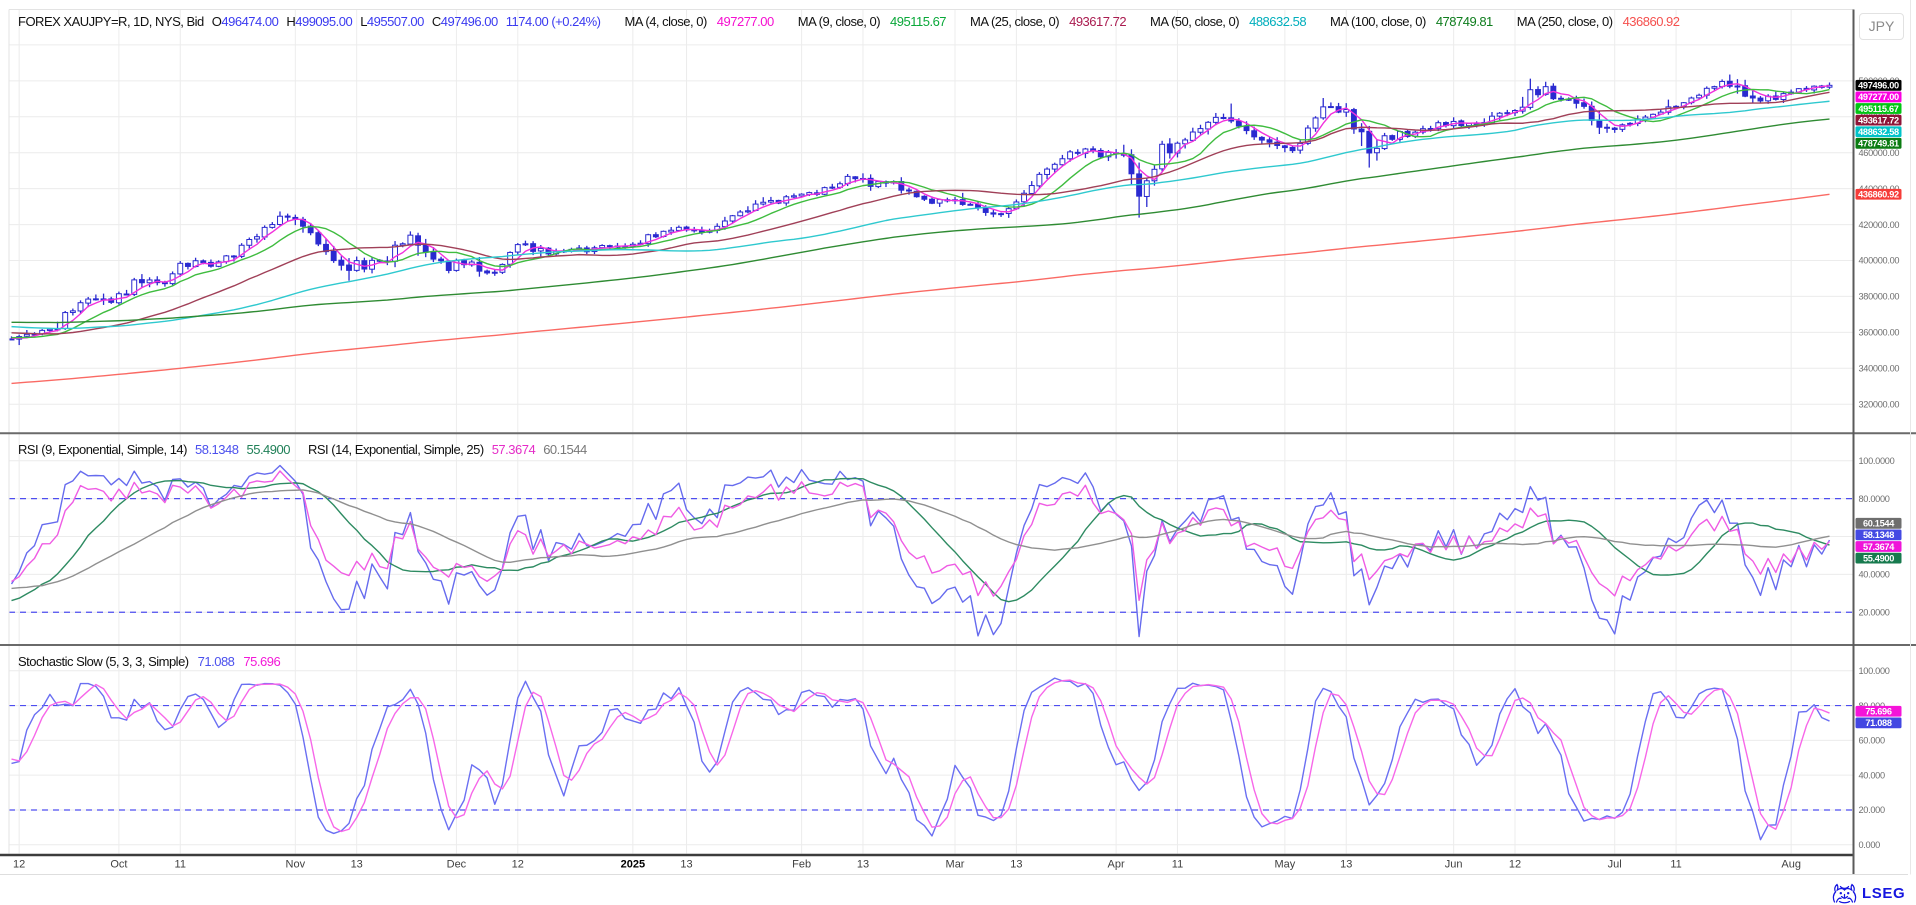 The width and height of the screenshot is (1916, 905). Describe the element at coordinates (111, 21) in the screenshot. I see `instrument-title: FOREX XAUJPY=R, 1D, NYS, Bid` at that location.